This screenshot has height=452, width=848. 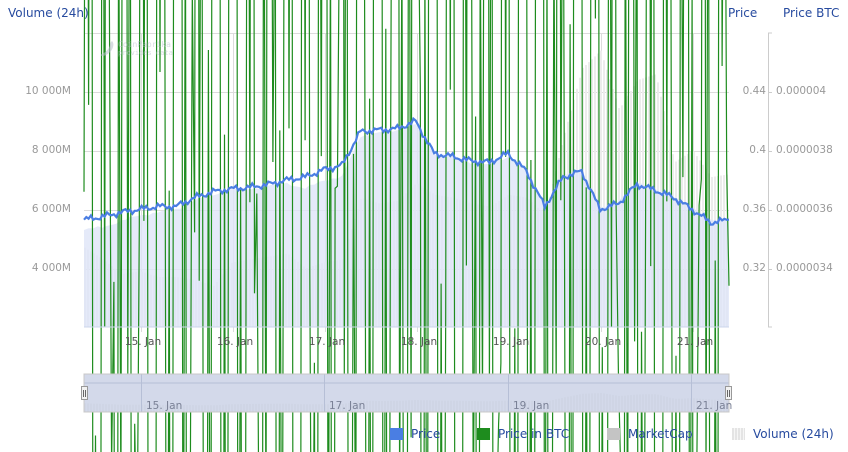 I want to click on price-btc-swatch-icon, so click(x=483, y=434).